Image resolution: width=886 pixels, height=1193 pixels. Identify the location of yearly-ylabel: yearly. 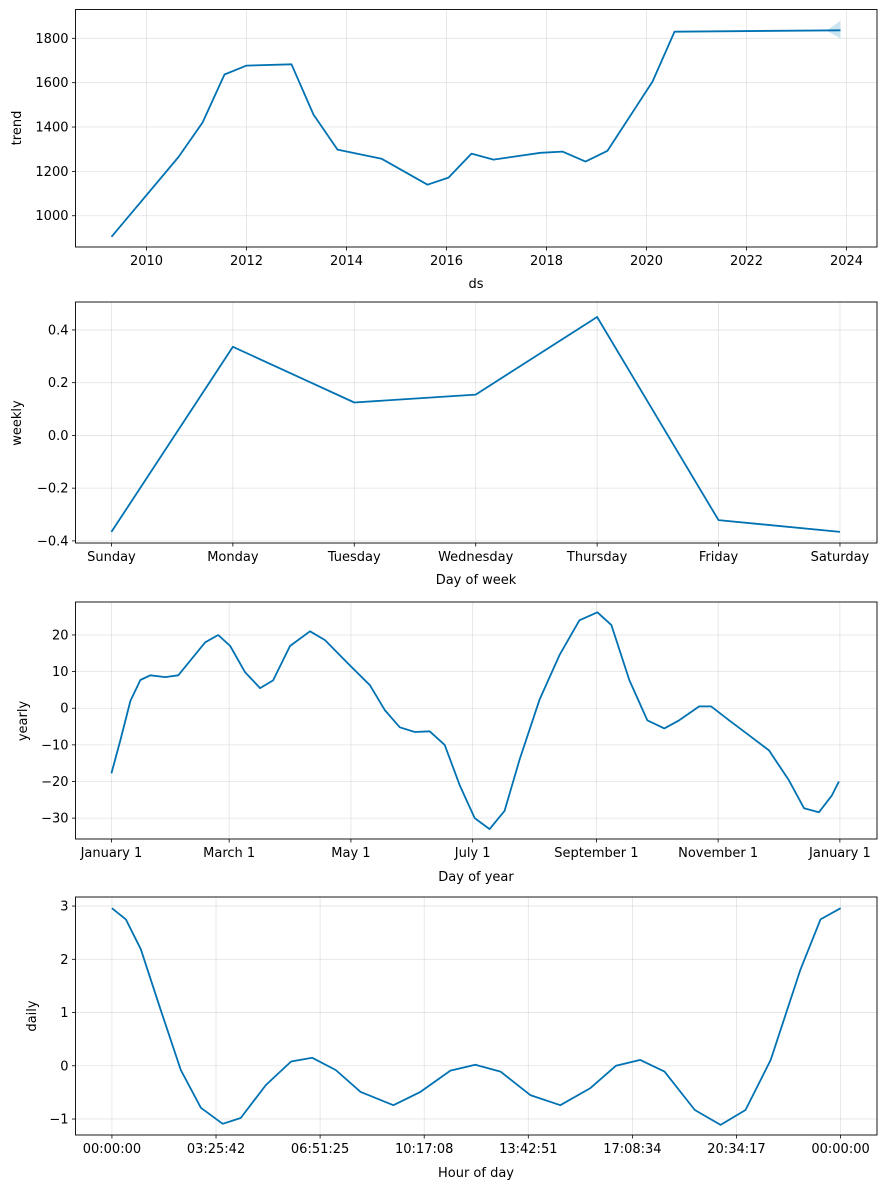
(23, 721).